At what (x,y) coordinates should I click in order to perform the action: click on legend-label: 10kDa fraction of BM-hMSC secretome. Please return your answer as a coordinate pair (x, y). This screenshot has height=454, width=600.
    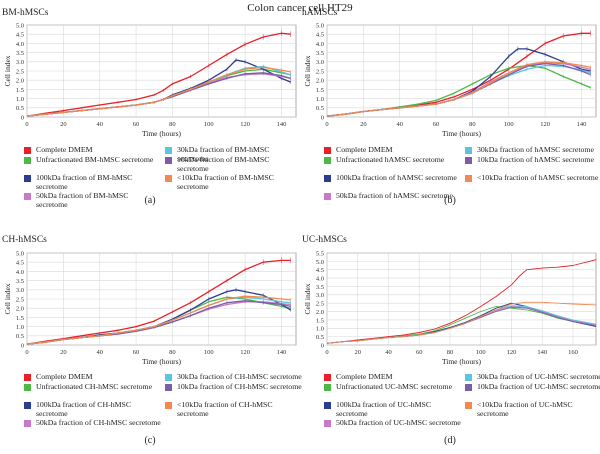
    Looking at the image, I should click on (223, 164).